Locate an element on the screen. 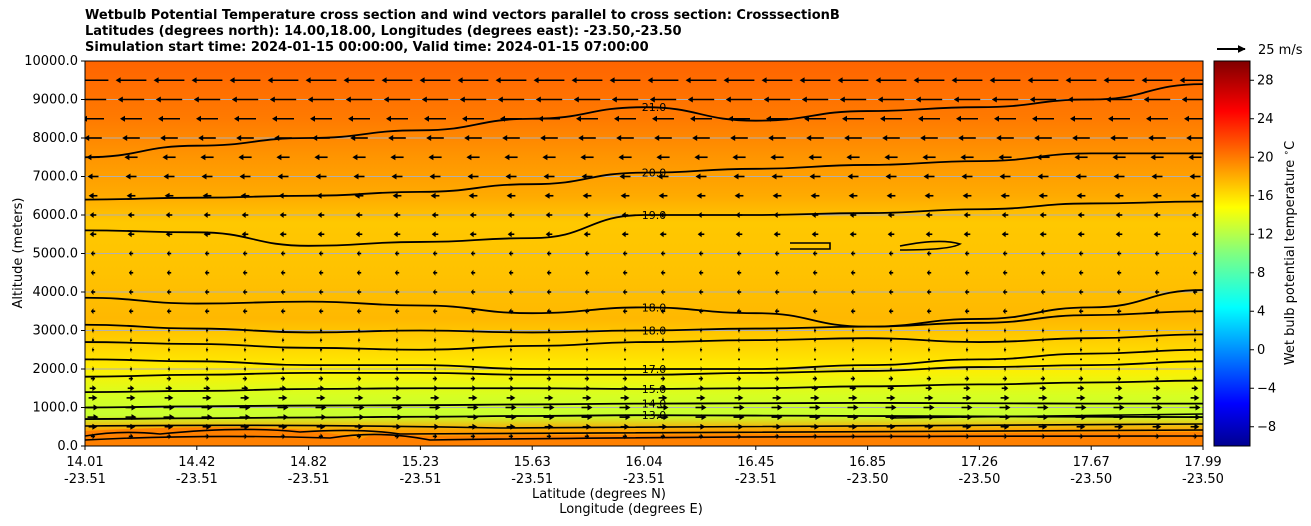 The image size is (1311, 526). colorbar-tick-label: 8 is located at coordinates (1261, 273).